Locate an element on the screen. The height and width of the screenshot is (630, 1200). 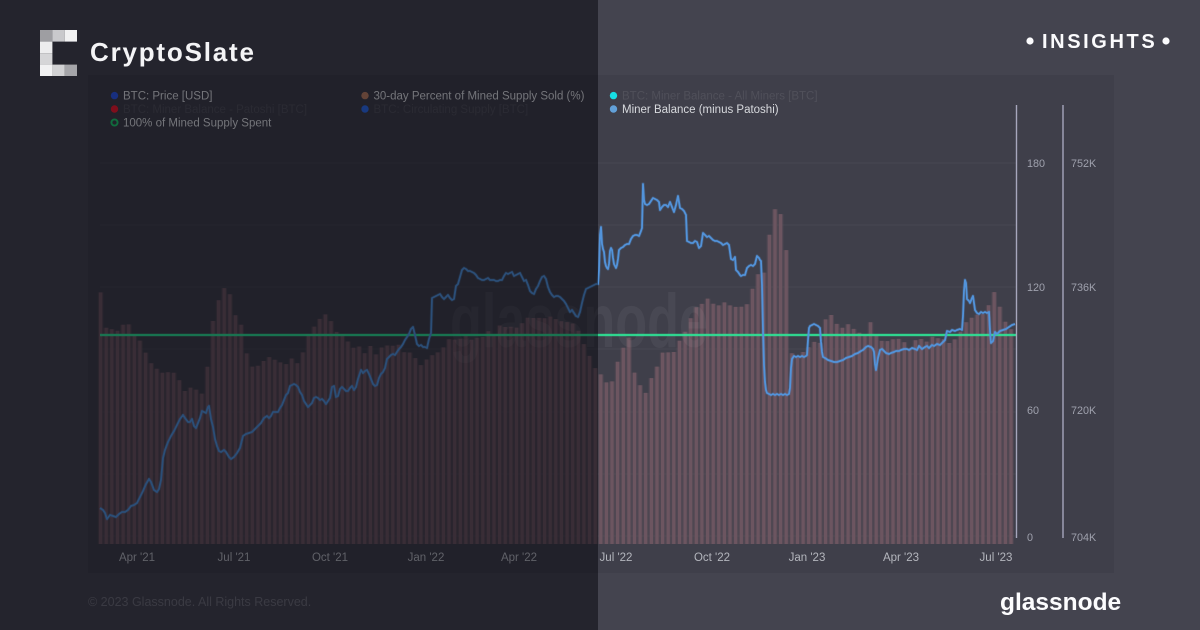
svg-text:© 2023 Glassnode. All Rights R: © 2023 Glassnode. All Rights Reserved. is located at coordinates (199, 602).